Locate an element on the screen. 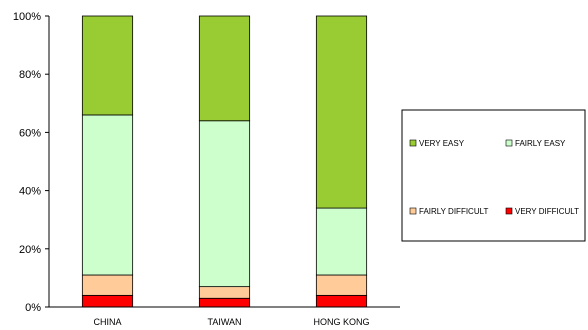 This screenshot has width=588, height=330. y-tick-label: 80% is located at coordinates (30, 75).